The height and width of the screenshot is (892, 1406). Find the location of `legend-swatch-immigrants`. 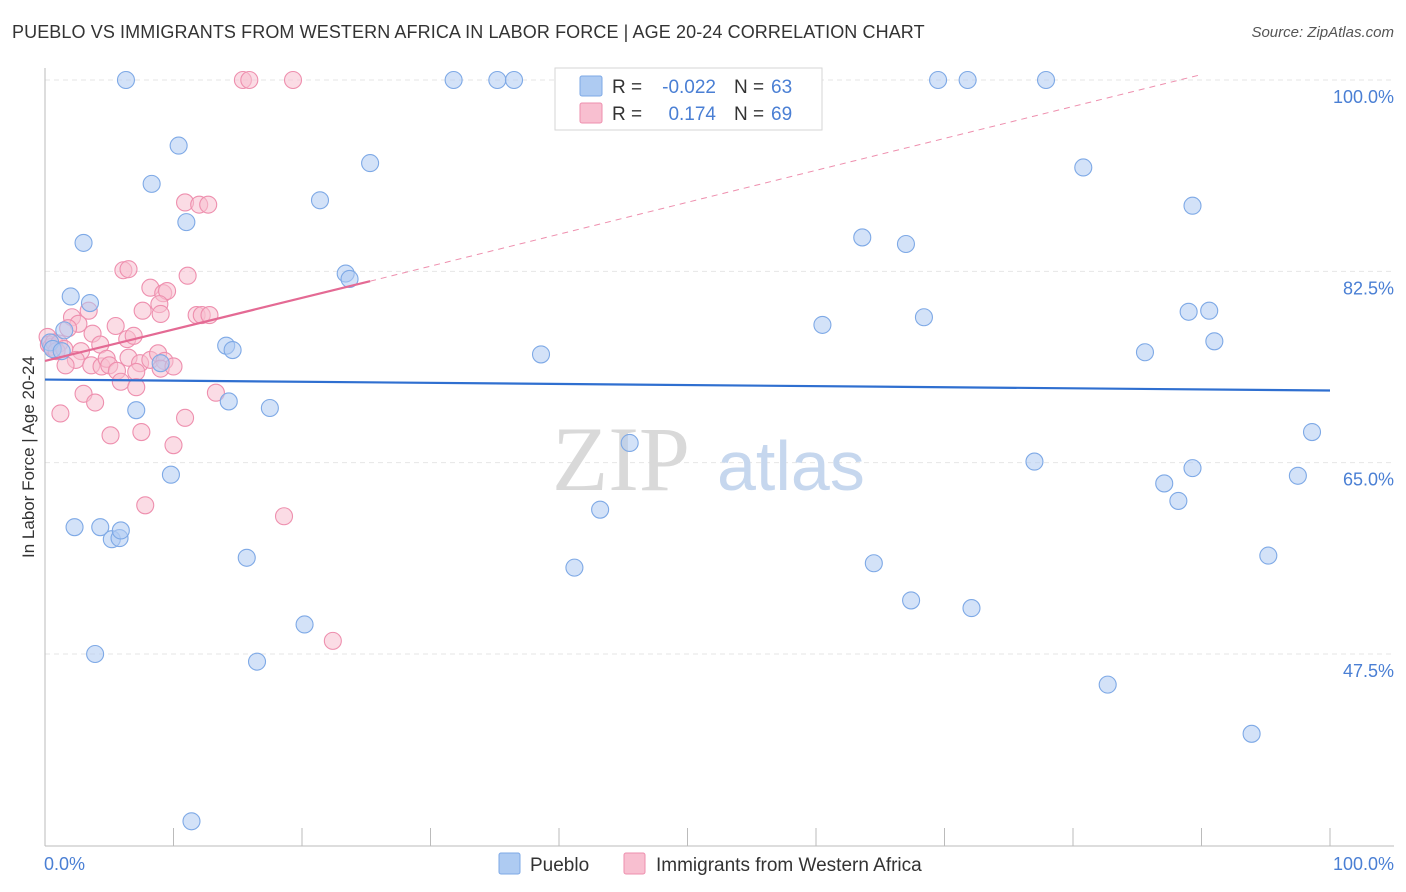

legend-swatch-immigrants is located at coordinates (591, 113).